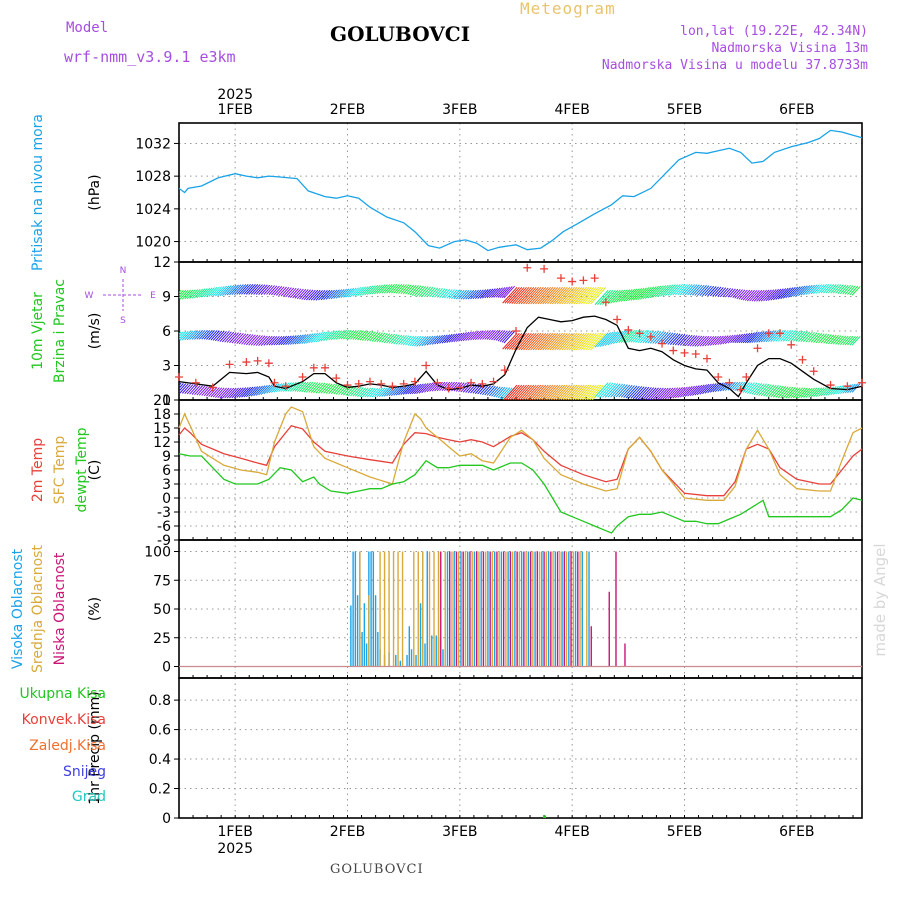 The image size is (900, 900). What do you see at coordinates (347, 832) in the screenshot?
I see `time-label-bottom: 2FEB` at bounding box center [347, 832].